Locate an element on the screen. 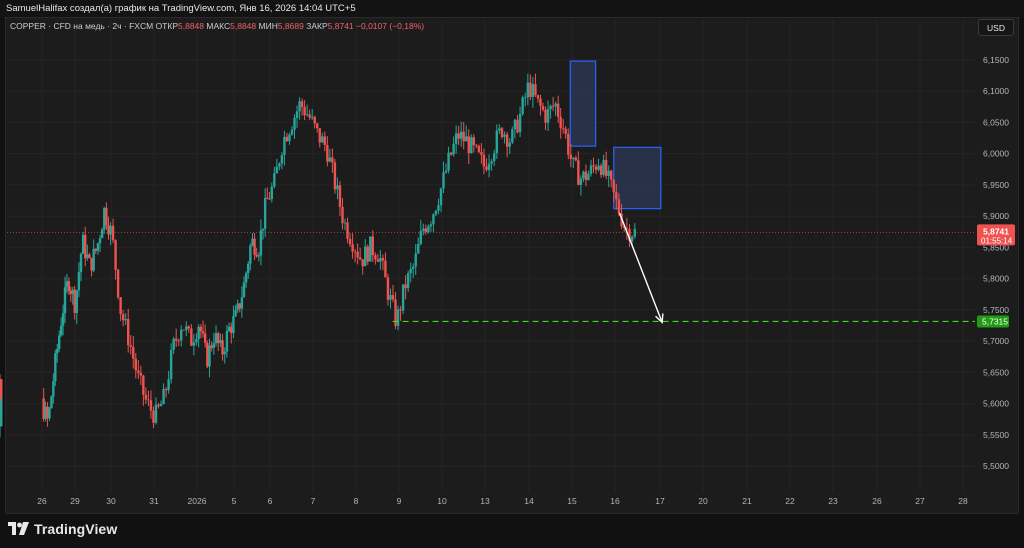 This screenshot has height=548, width=1024. tradingview-logo-icon is located at coordinates (18, 528).